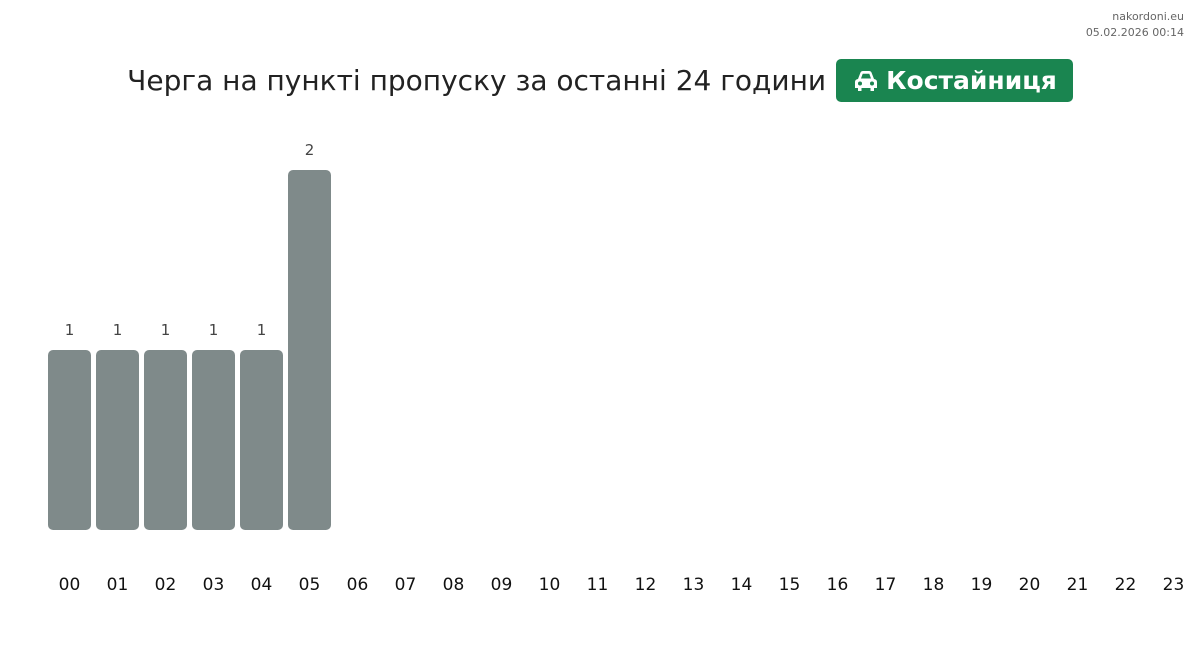 The height and width of the screenshot is (651, 1200). Describe the element at coordinates (310, 585) in the screenshot. I see `x-tick-label: 05` at that location.